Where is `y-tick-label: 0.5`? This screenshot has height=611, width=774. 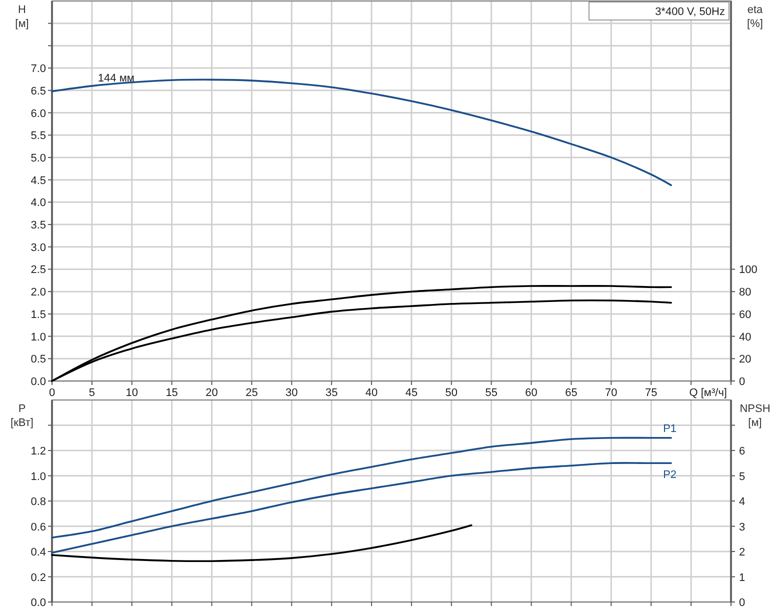 y-tick-label: 0.5 is located at coordinates (38, 360).